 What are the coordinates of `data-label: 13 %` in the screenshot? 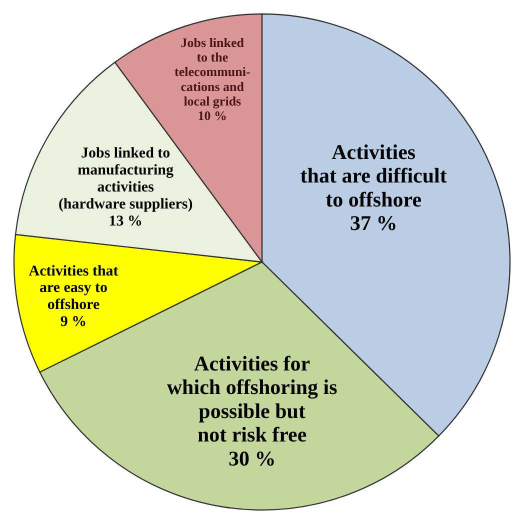 It's located at (125, 222).